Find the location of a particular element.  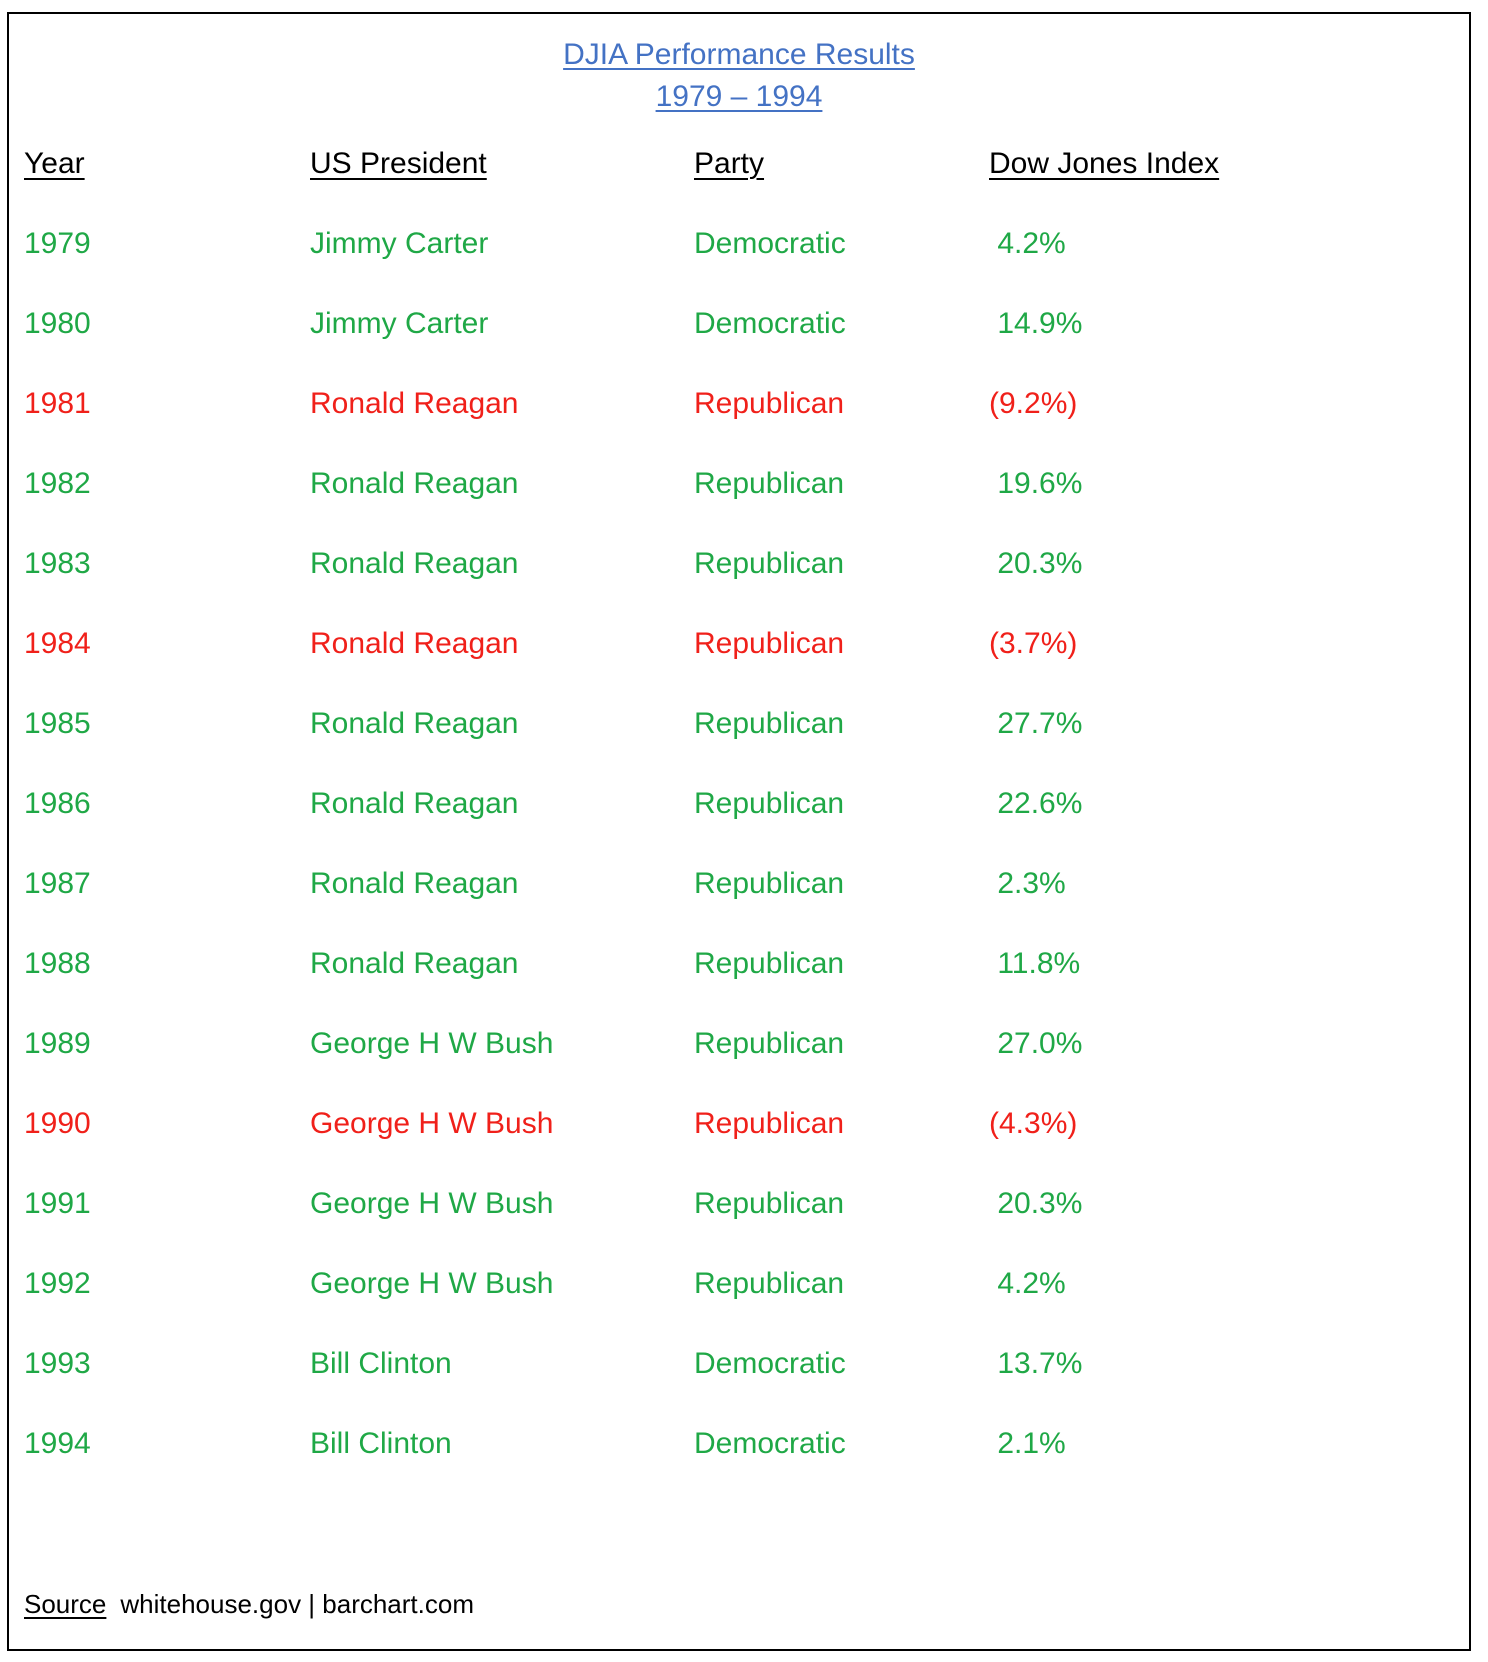

table-row: 1980 Jimmy Carter Democratic 14.9% is located at coordinates (739, 324).